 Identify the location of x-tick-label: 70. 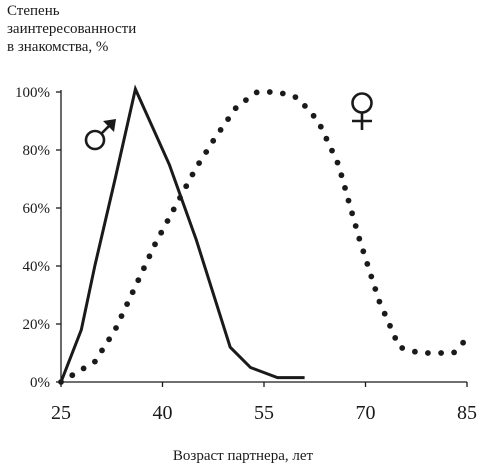
(366, 413).